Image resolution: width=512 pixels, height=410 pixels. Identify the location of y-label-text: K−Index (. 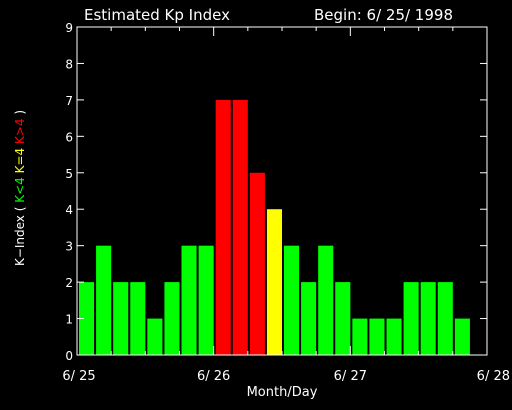
(20, 236).